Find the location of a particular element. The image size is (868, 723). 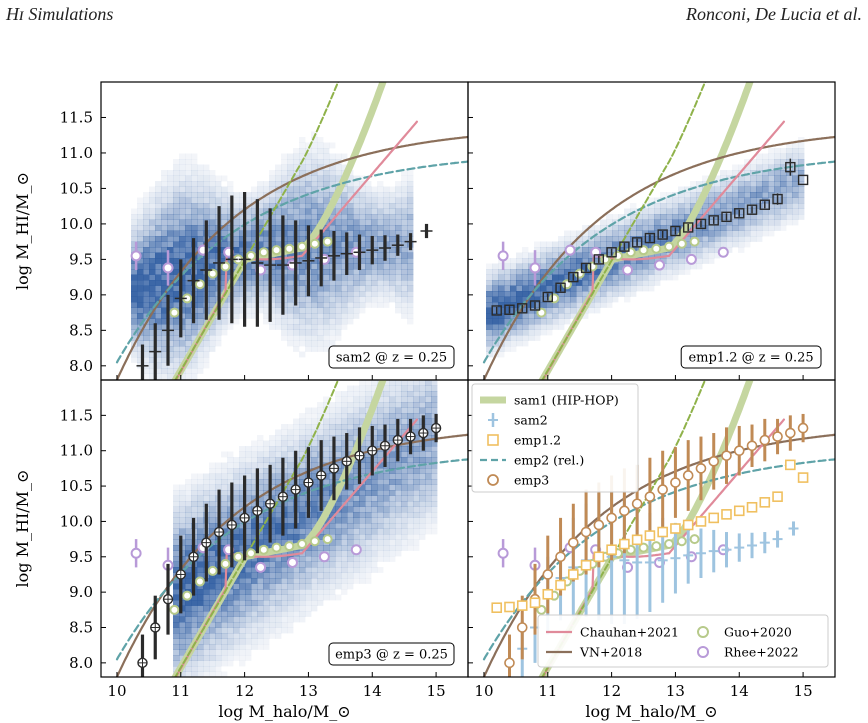

y-tick-label: 9.5 is located at coordinates (81, 557).